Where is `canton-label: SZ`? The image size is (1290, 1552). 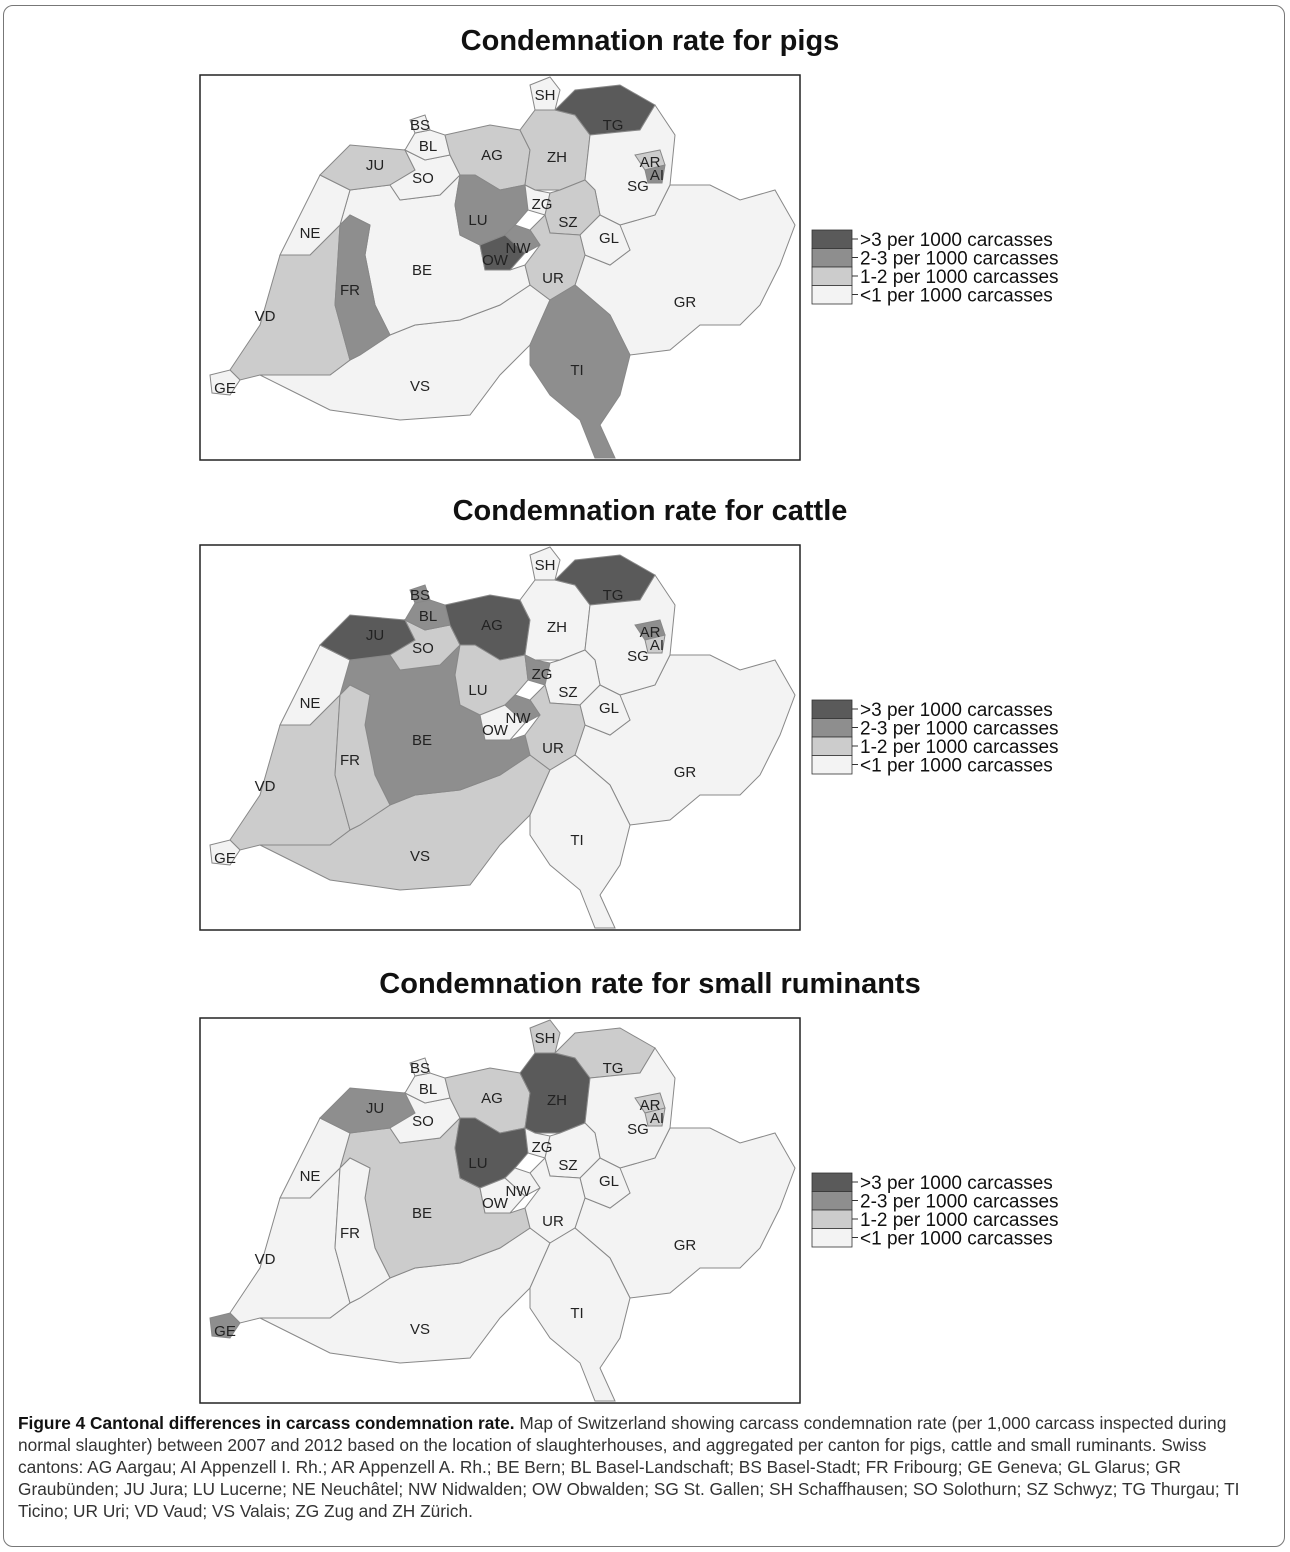 canton-label: SZ is located at coordinates (567, 222).